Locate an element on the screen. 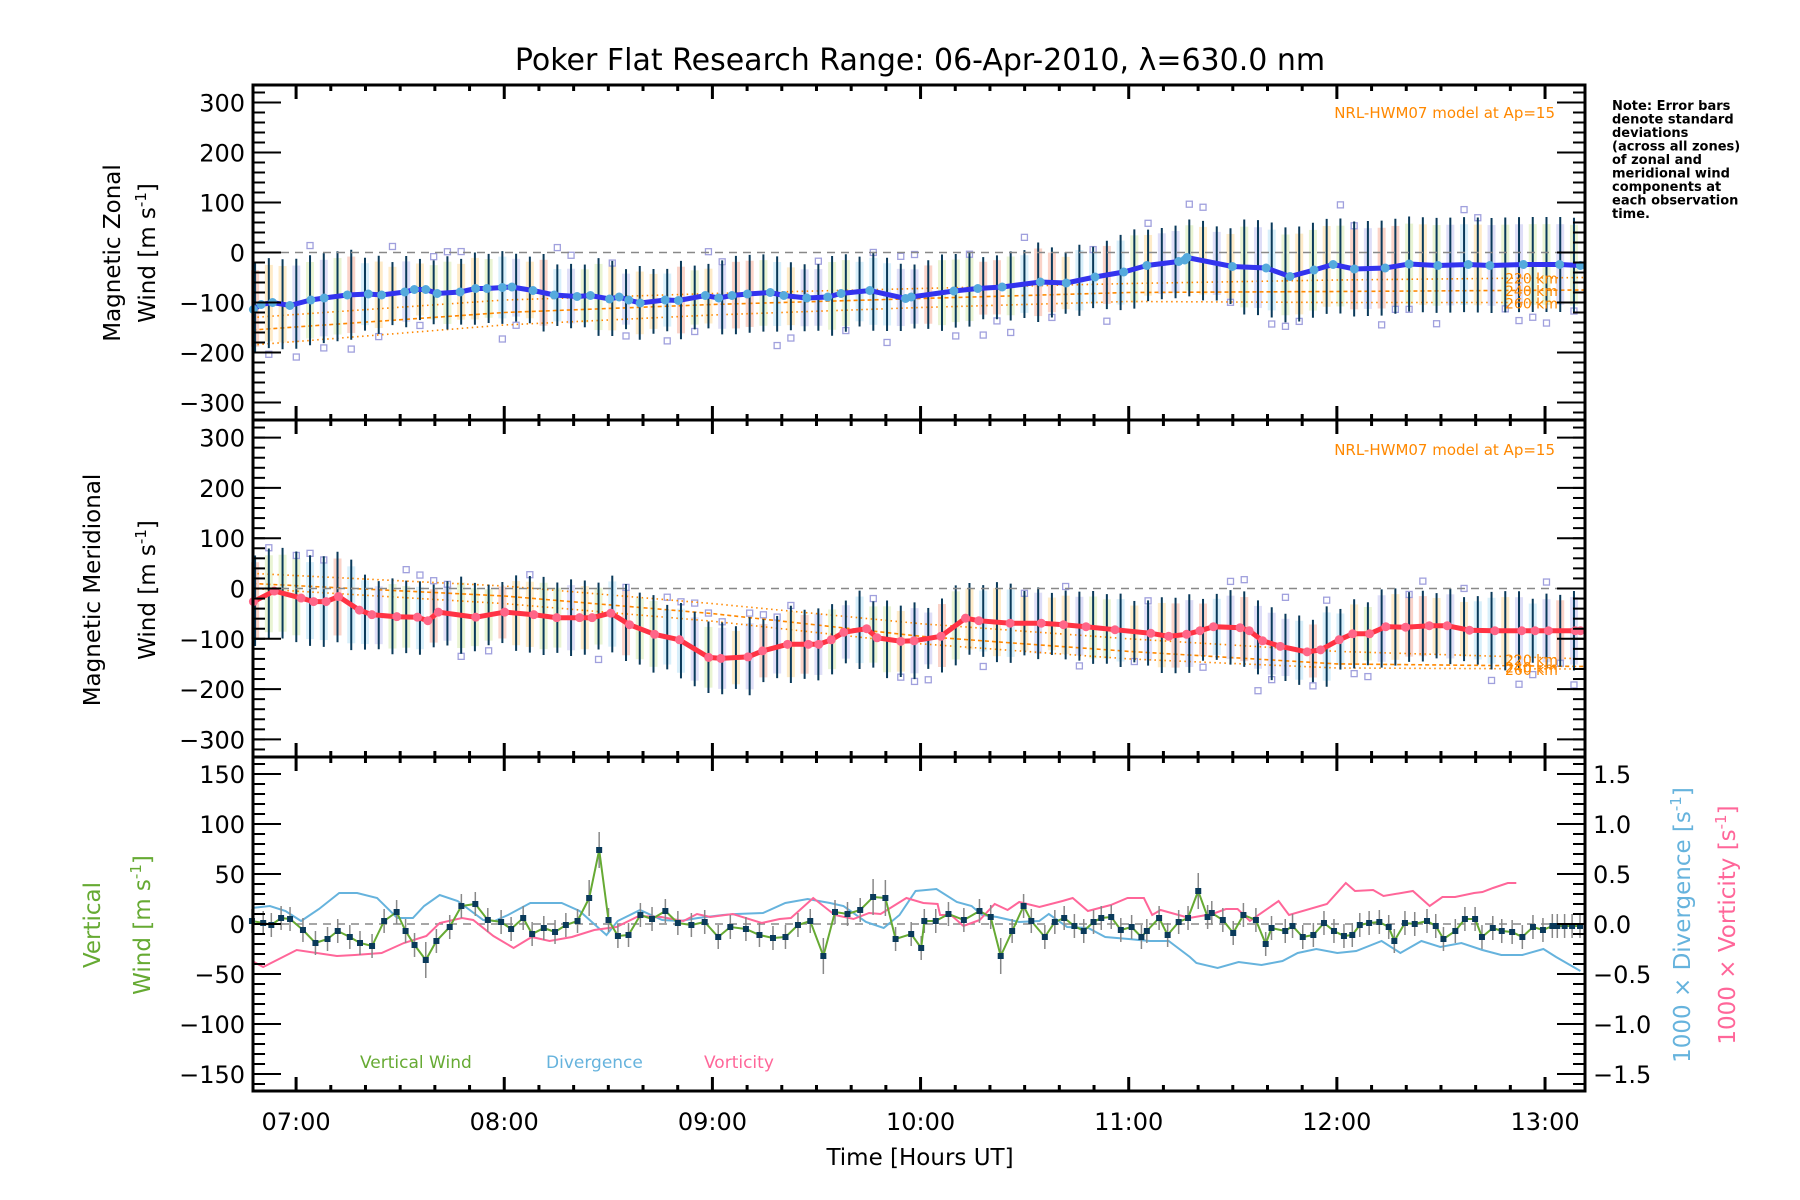  note-line: (across all zones) is located at coordinates (1676, 147).